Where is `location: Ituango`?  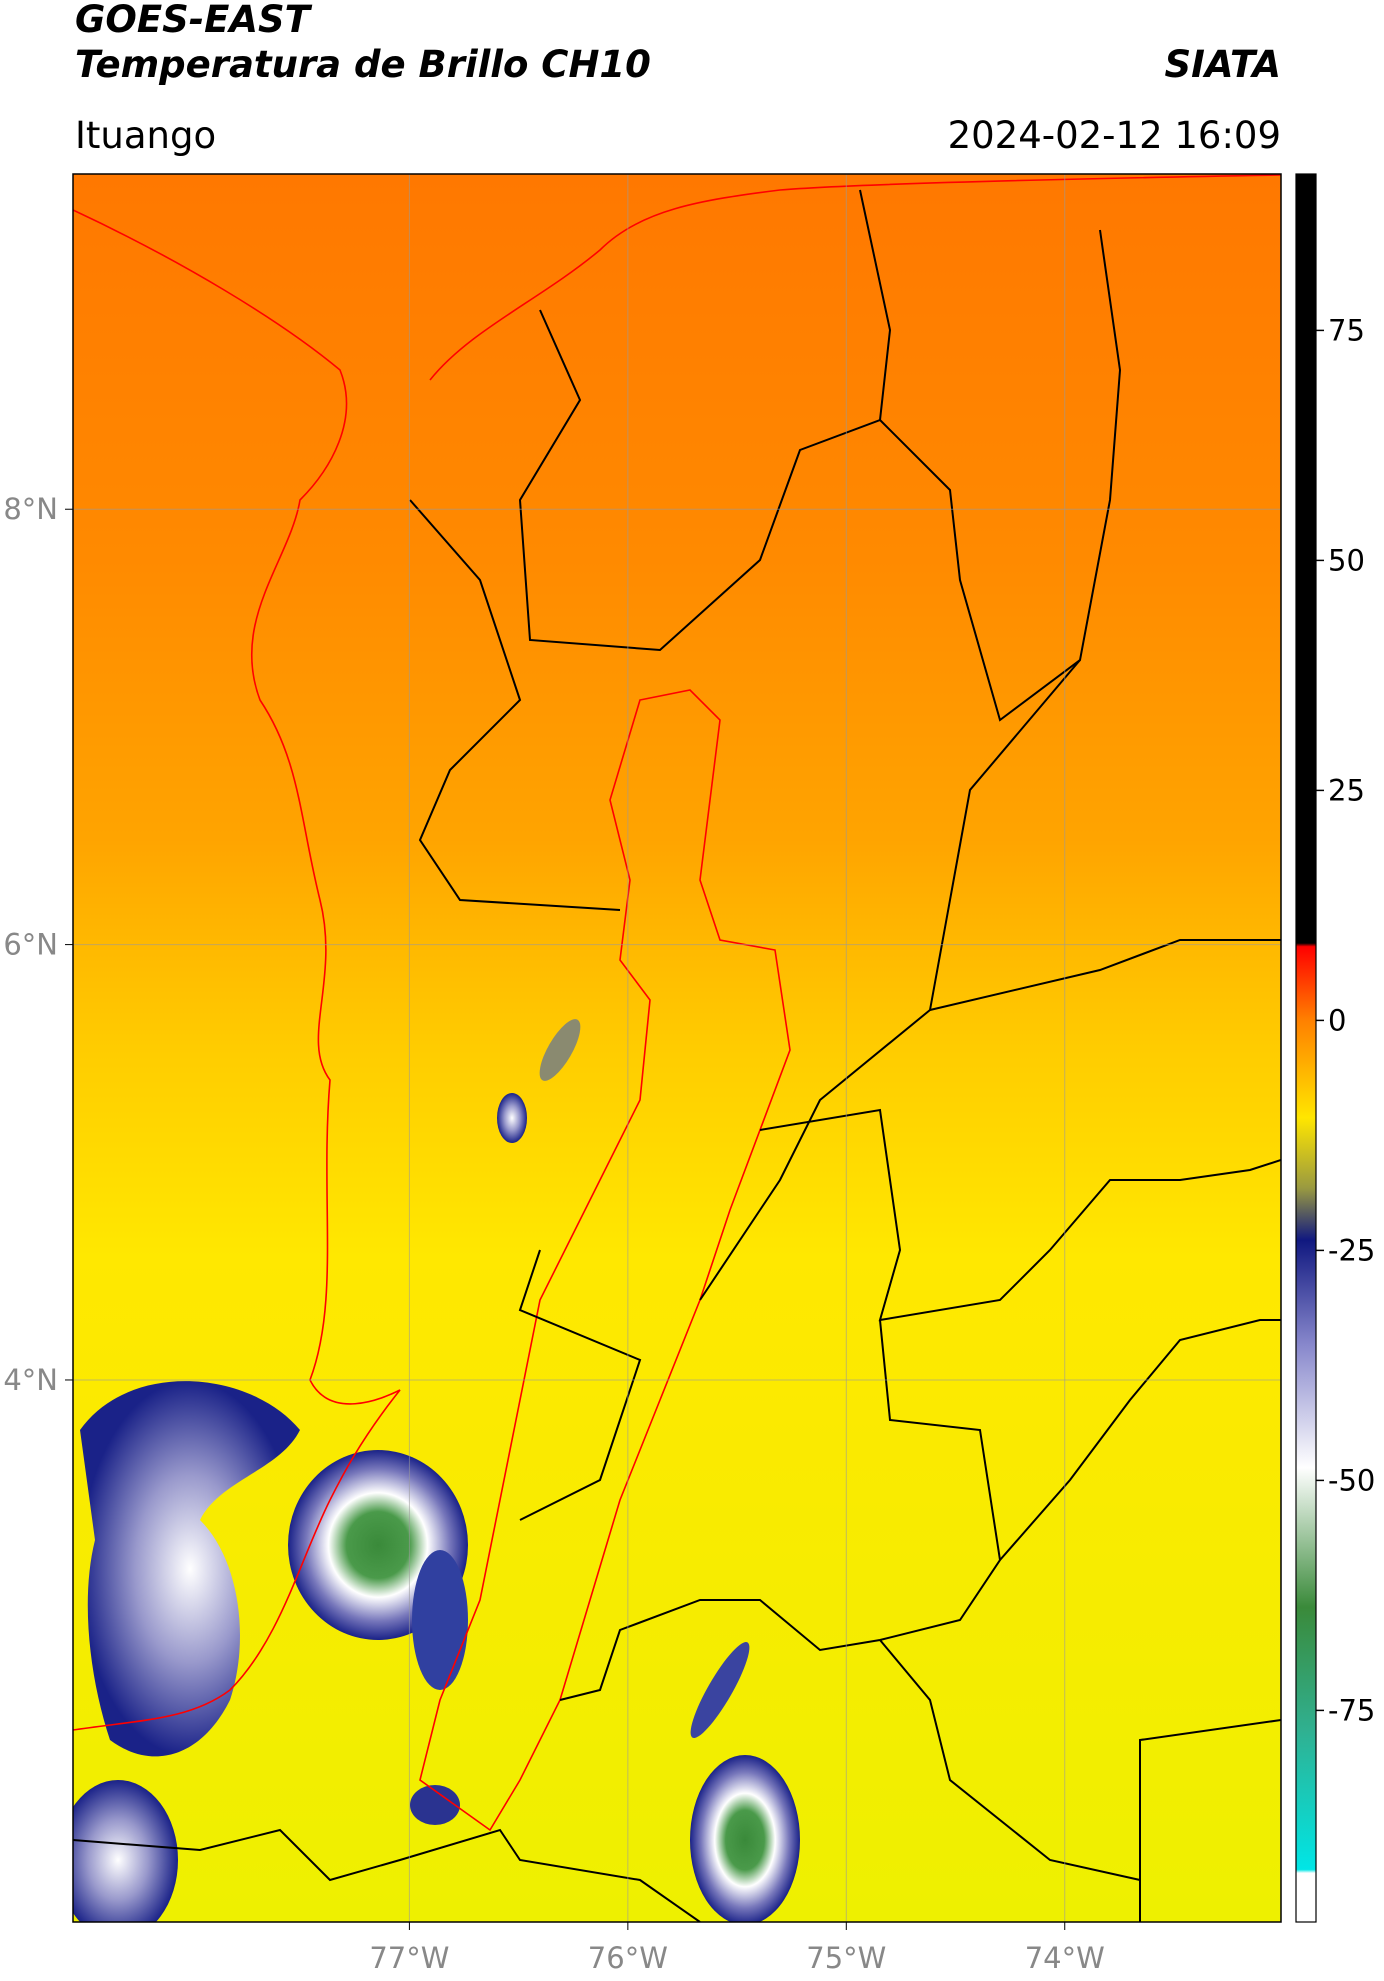
location: Ituango is located at coordinates (145, 135).